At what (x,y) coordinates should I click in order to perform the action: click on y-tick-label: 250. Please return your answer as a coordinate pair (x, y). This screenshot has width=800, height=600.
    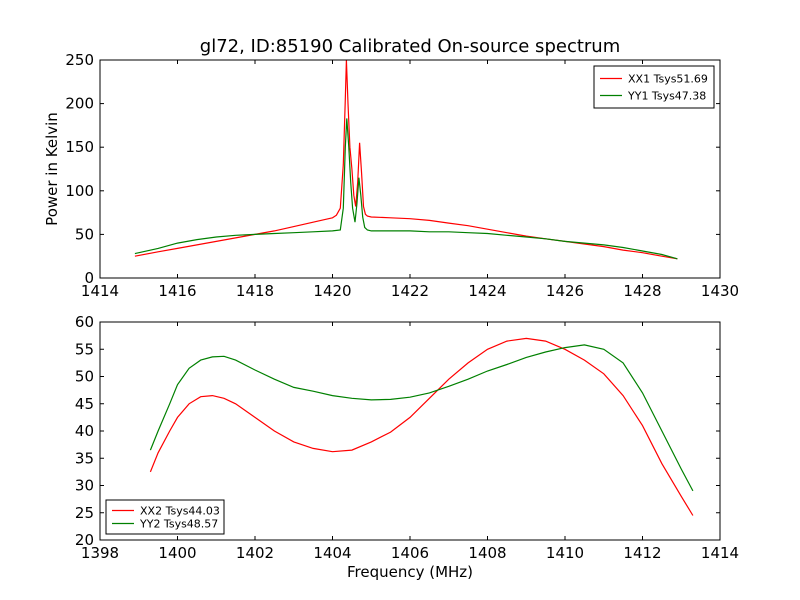
    Looking at the image, I should click on (79, 60).